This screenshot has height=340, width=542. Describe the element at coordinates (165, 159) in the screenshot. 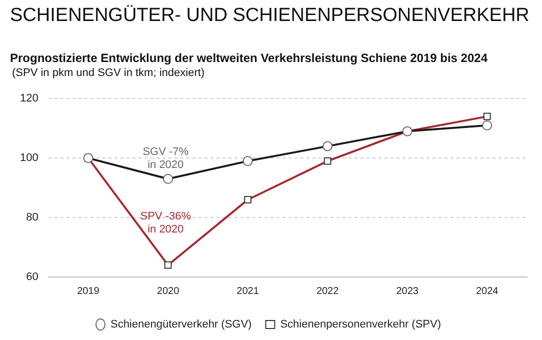

I see `annotation: SGV -7% in 2020` at that location.